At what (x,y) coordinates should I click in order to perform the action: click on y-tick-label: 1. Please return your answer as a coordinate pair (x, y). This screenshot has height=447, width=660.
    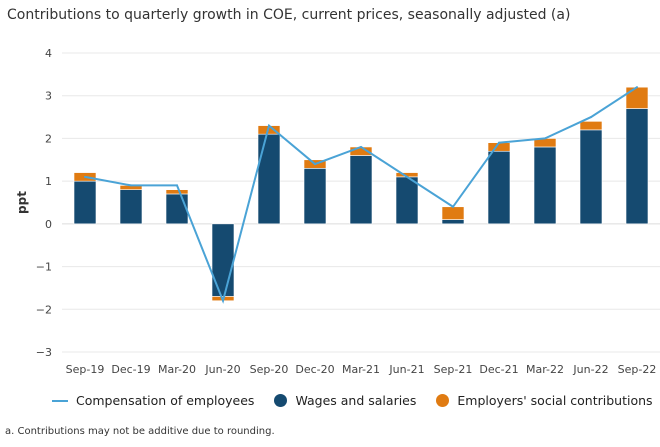
    Looking at the image, I should click on (48, 181).